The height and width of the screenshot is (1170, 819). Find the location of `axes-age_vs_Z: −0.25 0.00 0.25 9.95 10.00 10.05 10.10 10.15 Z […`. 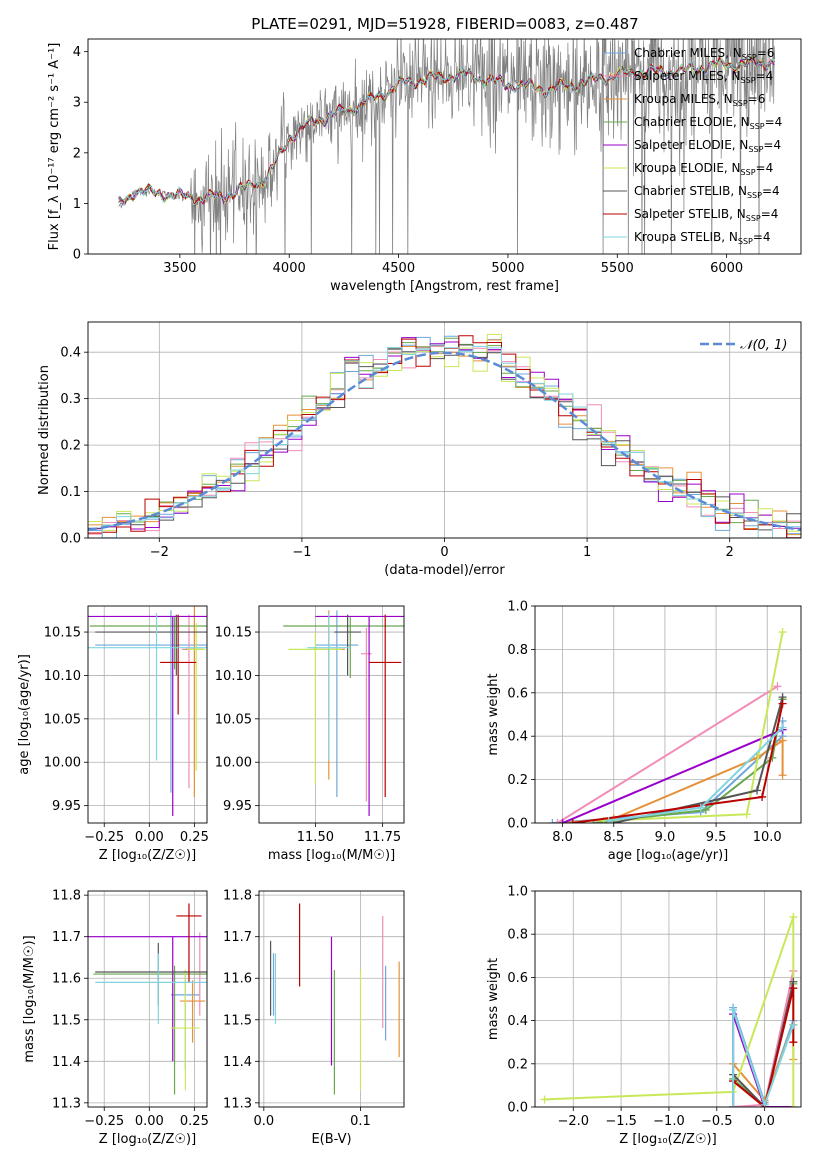

axes-age_vs_Z: −0.25 0.00 0.25 9.95 10.00 10.05 10.10 10.15 Z [… is located at coordinates (113, 734).